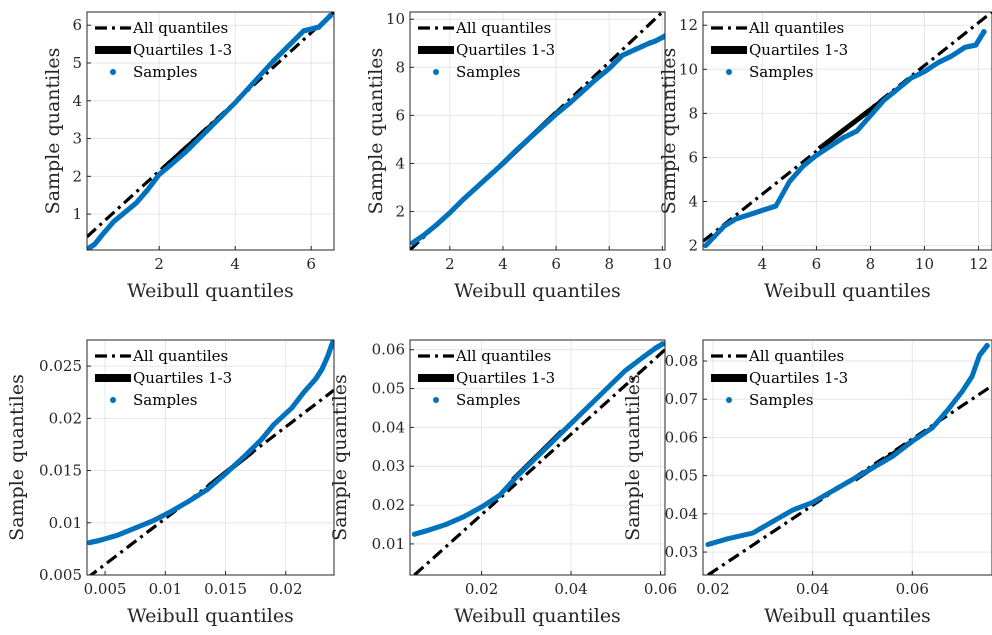 This screenshot has height=635, width=992. Describe the element at coordinates (978, 264) in the screenshot. I see `x-tick-label: 12` at that location.